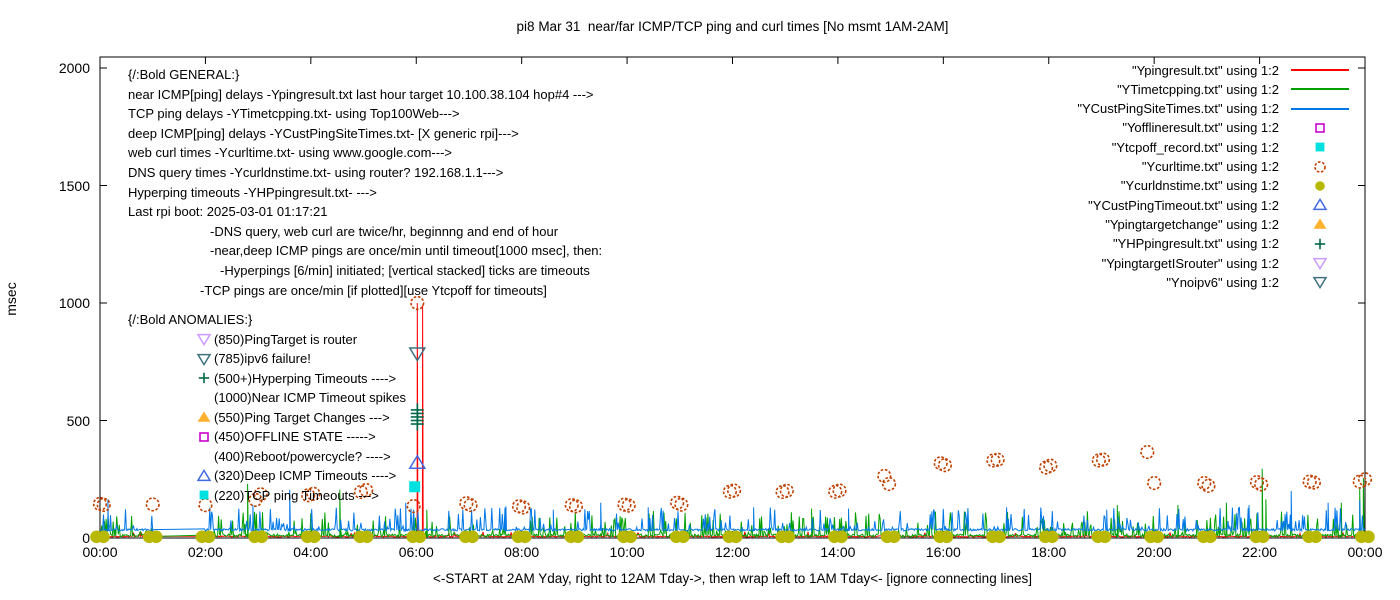 This screenshot has height=600, width=1400. Describe the element at coordinates (943, 552) in the screenshot. I see `x-tick-label: 16:00` at that location.